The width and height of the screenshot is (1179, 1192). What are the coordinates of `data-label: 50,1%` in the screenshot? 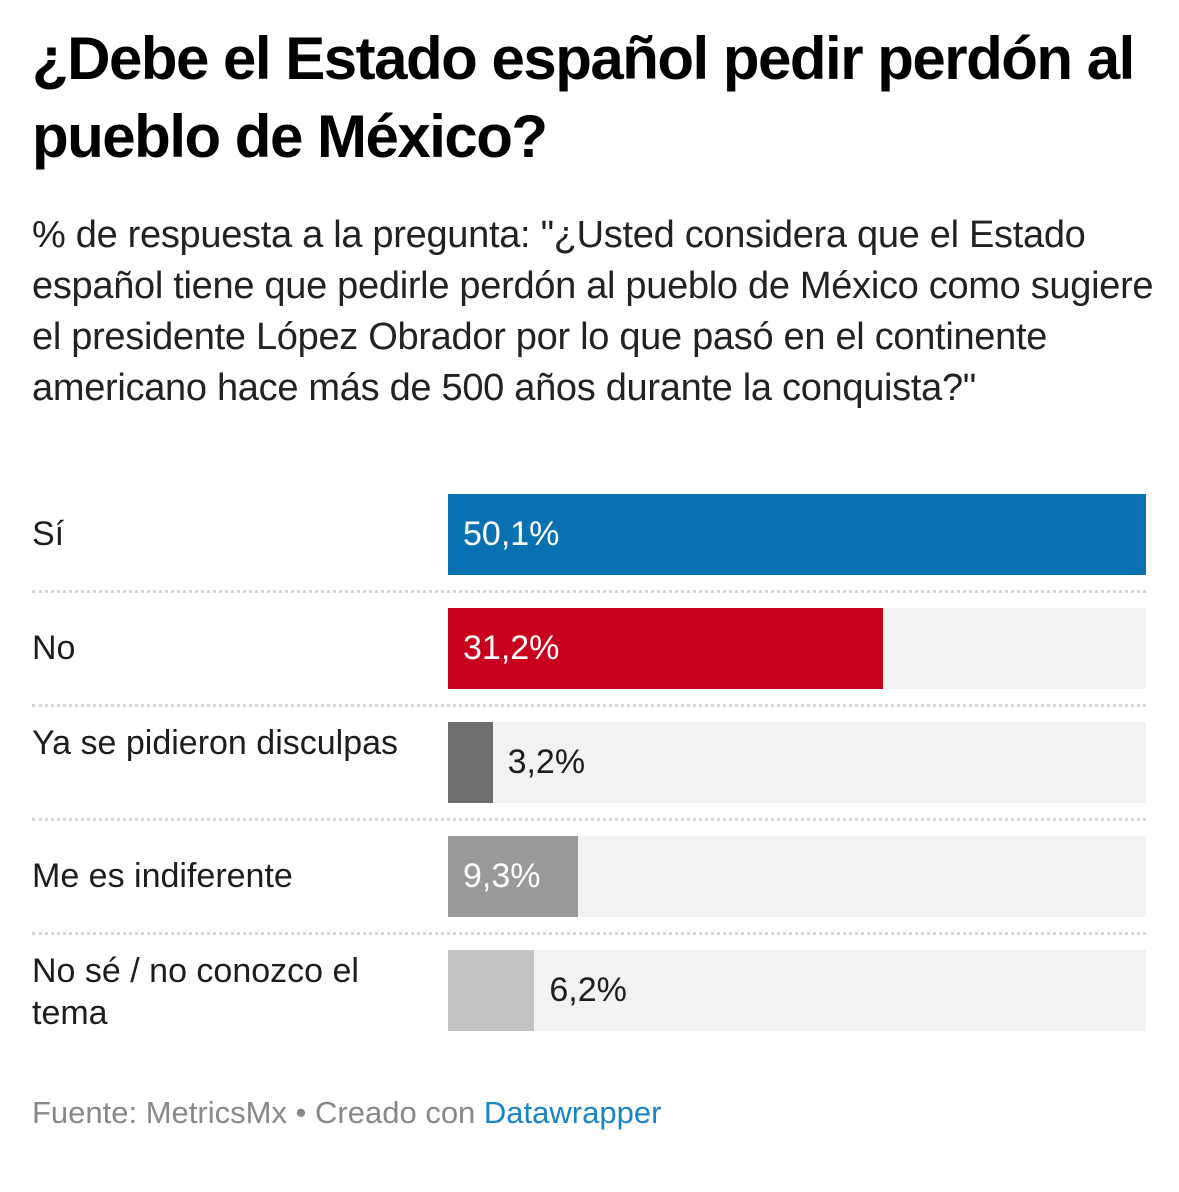 It's located at (511, 534).